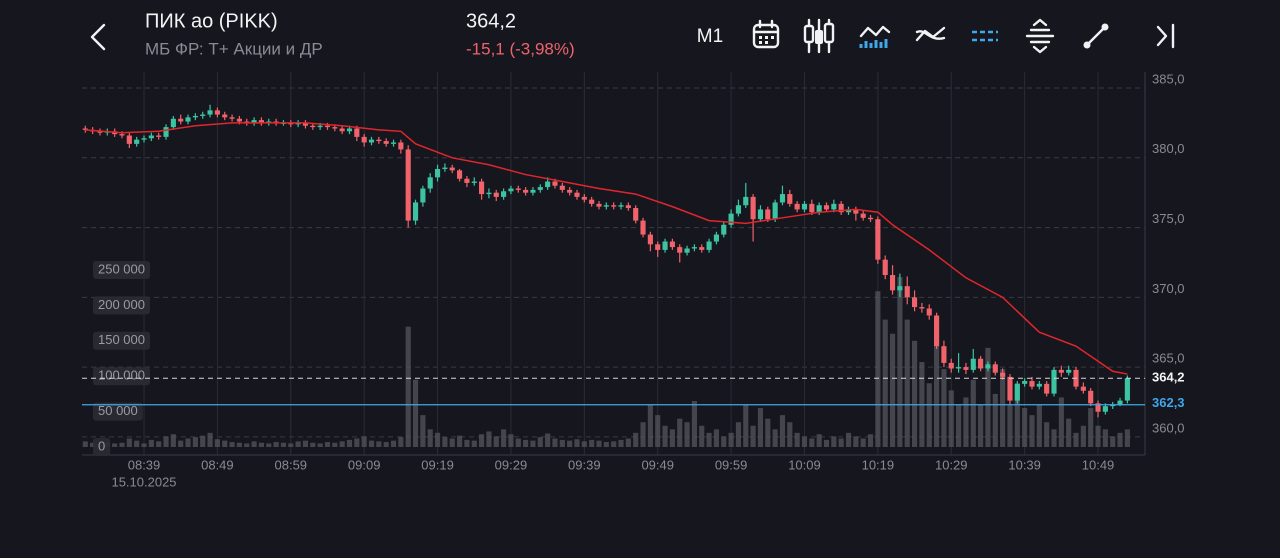 The height and width of the screenshot is (558, 1280). I want to click on calendar-button, so click(766, 34).